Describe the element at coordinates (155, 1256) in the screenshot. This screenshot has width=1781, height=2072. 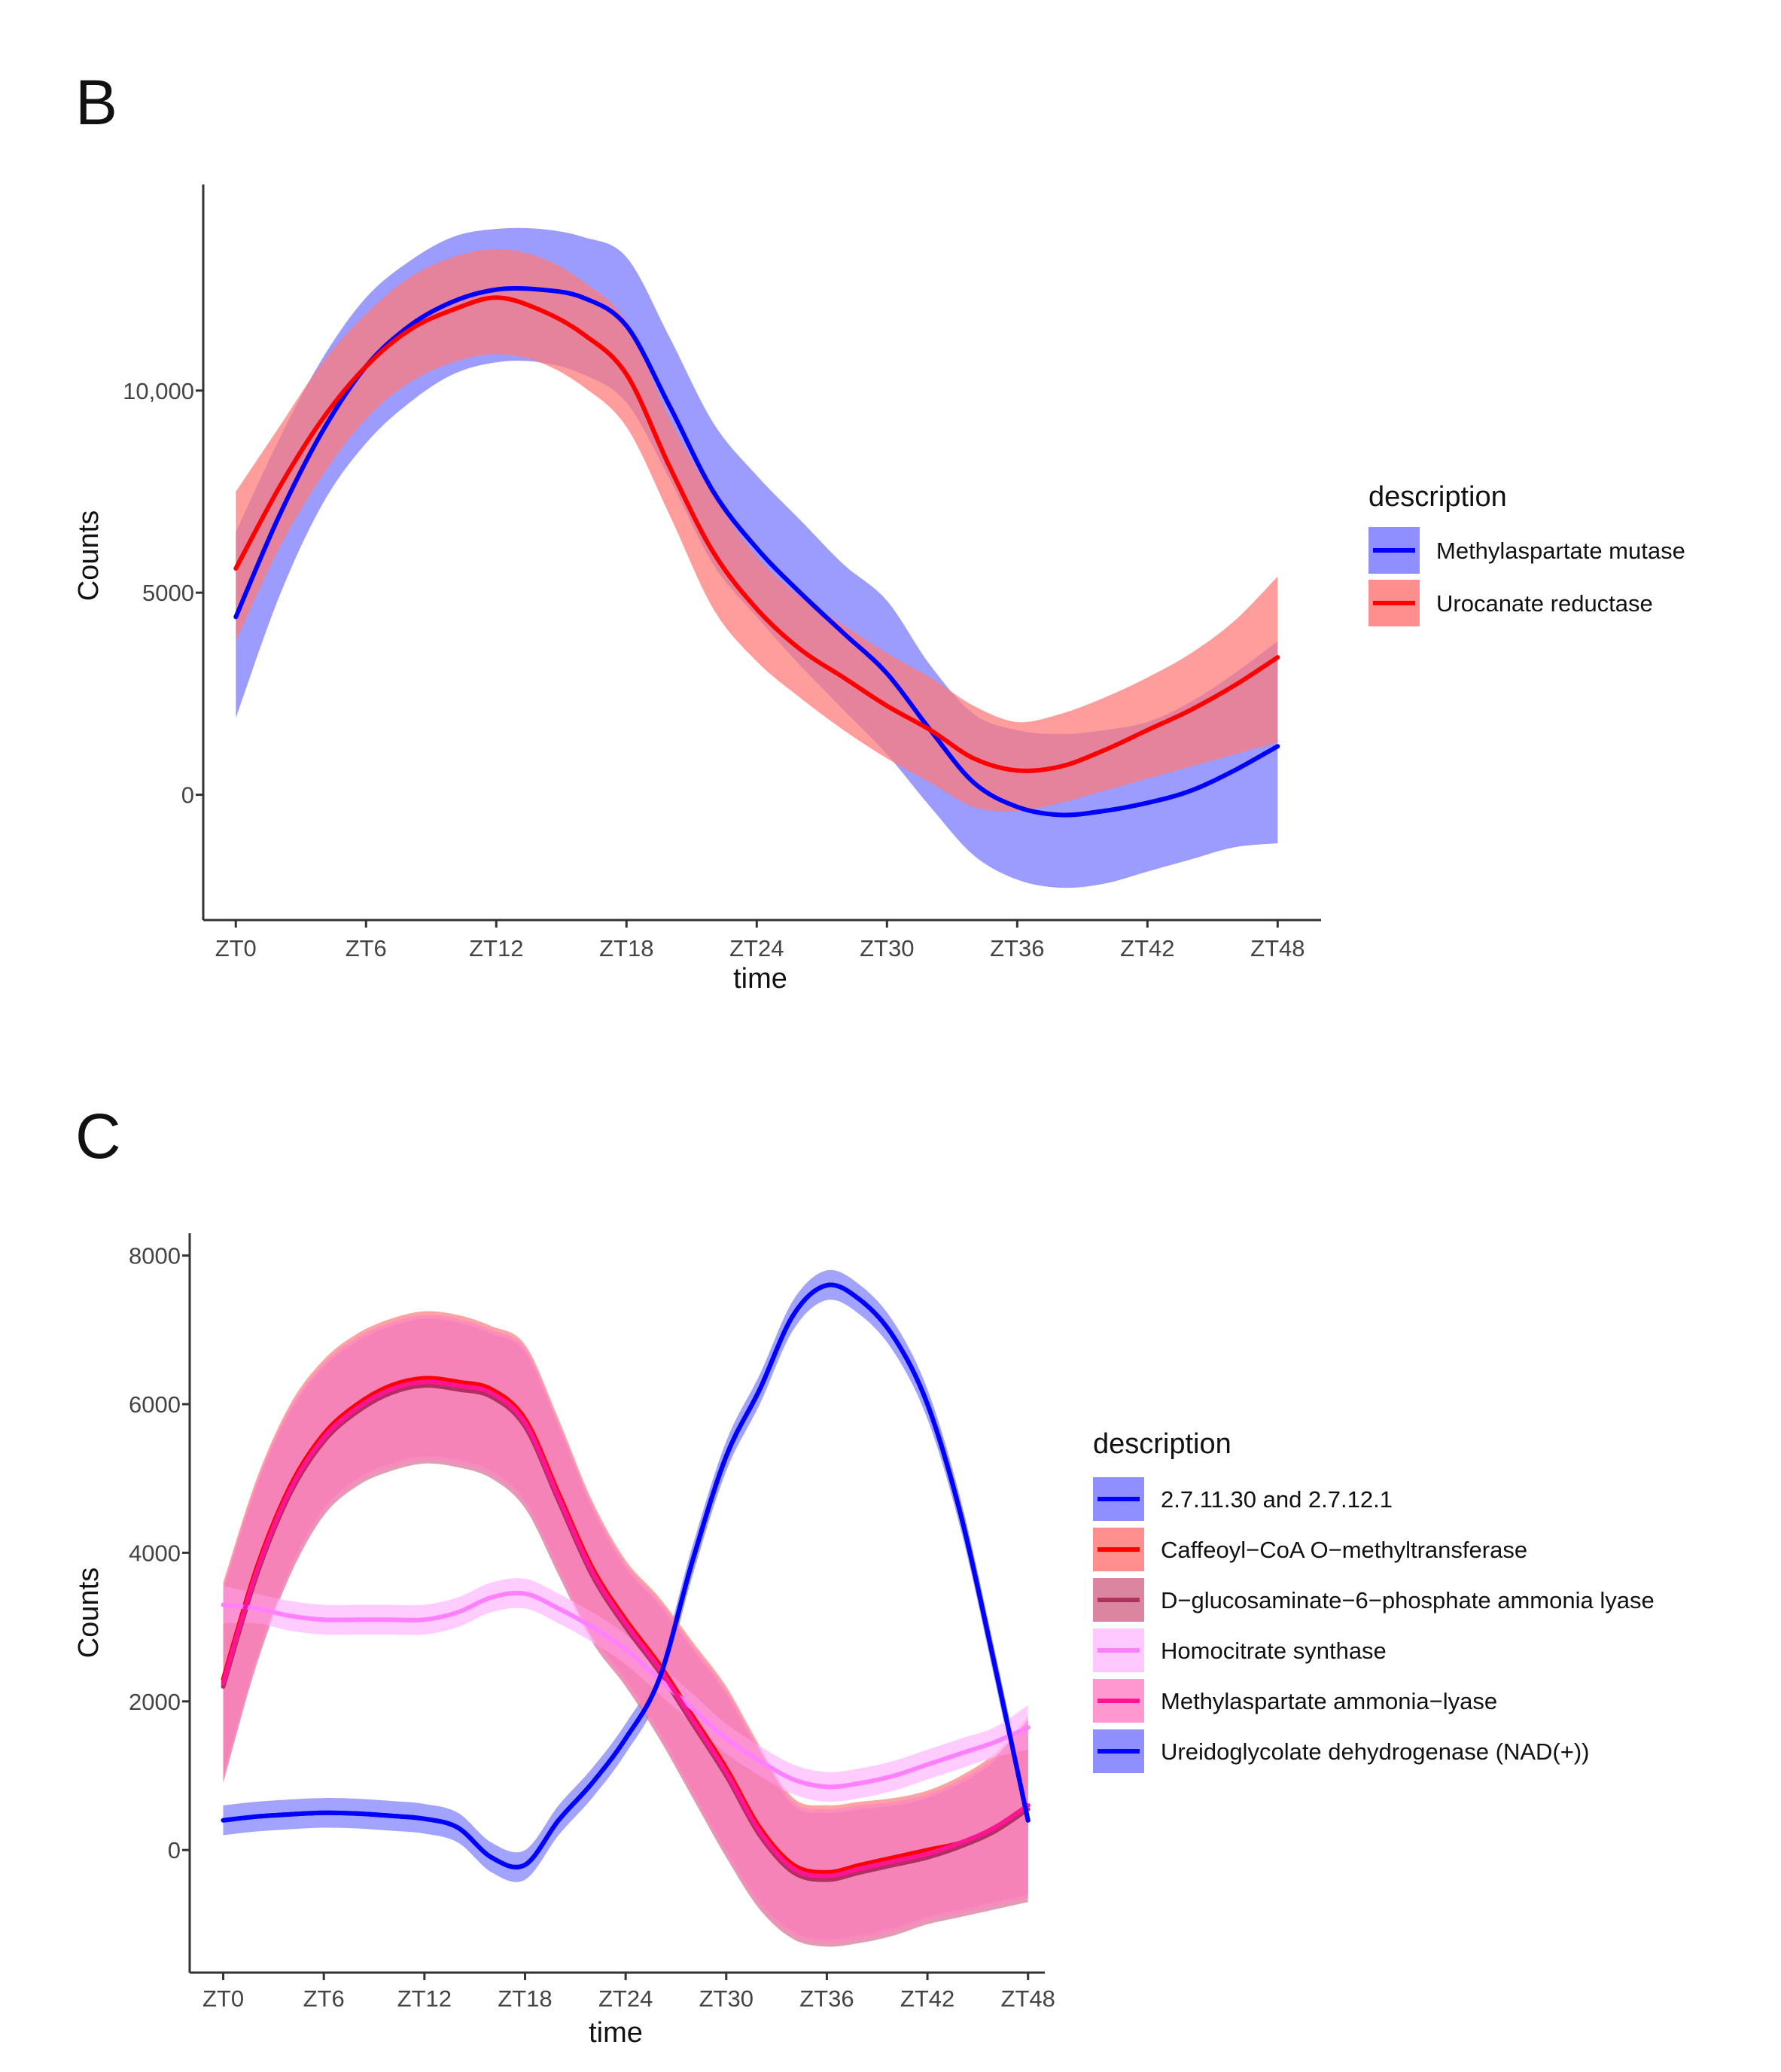
I see `y-tick-label: 8000` at that location.